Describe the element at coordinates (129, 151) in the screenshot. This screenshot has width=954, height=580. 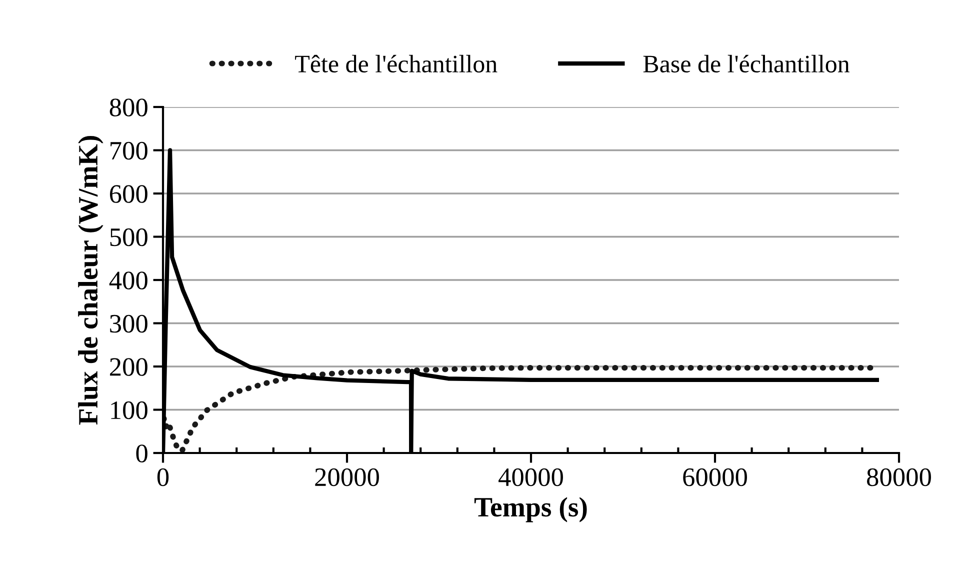
I see `y-tick-label: 700` at that location.